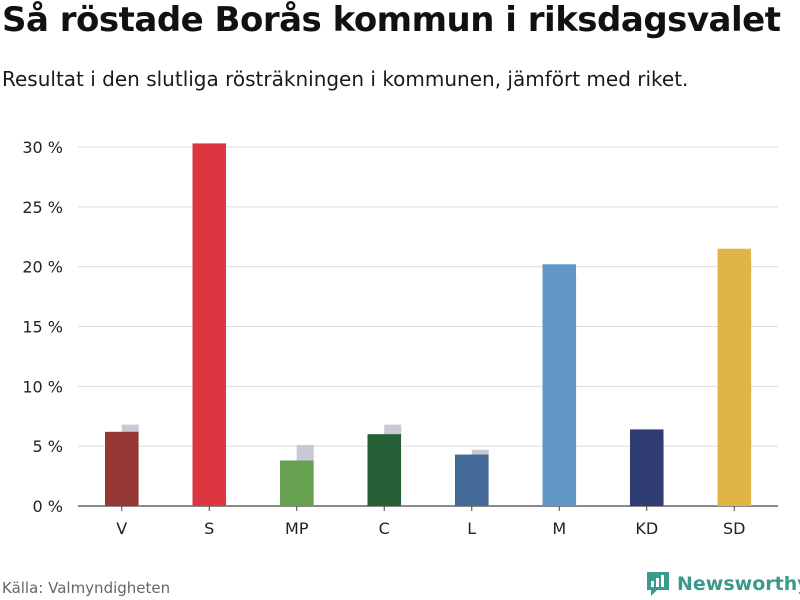 Image resolution: width=800 pixels, height=600 pixels. What do you see at coordinates (209, 324) in the screenshot?
I see `bar-boras-s` at bounding box center [209, 324].